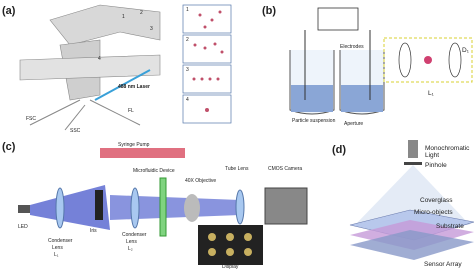  I want to click on display, so click(230, 245).